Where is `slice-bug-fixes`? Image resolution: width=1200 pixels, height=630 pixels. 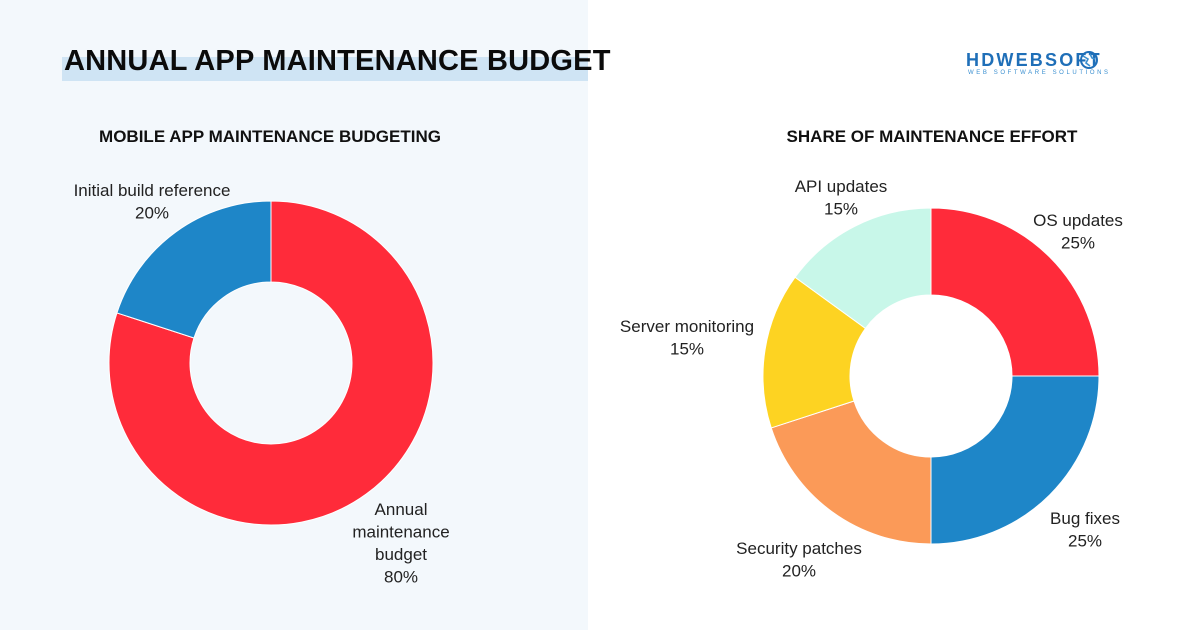 slice-bug-fixes is located at coordinates (1015, 460).